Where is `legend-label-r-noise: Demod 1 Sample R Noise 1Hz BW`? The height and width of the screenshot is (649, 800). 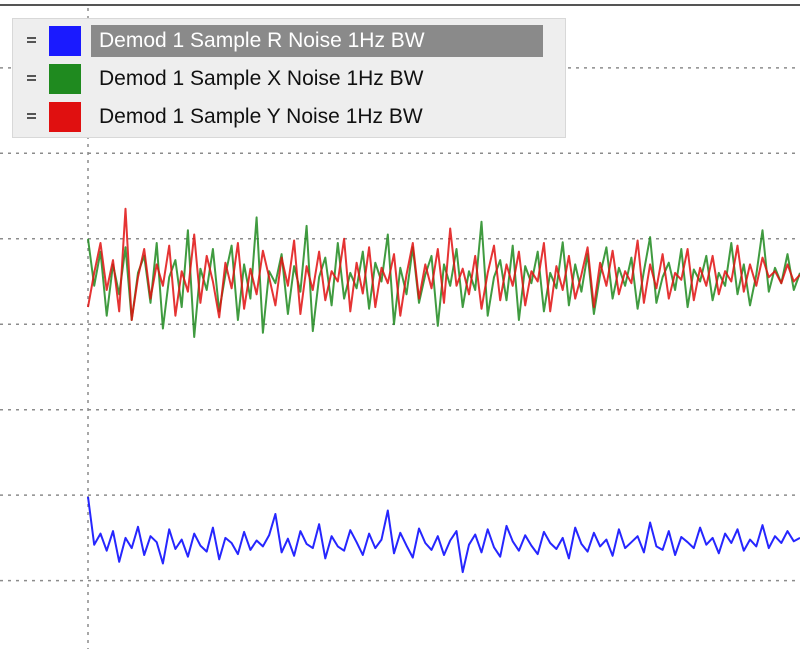
legend-label-r-noise: Demod 1 Sample R Noise 1Hz BW is located at coordinates (317, 41).